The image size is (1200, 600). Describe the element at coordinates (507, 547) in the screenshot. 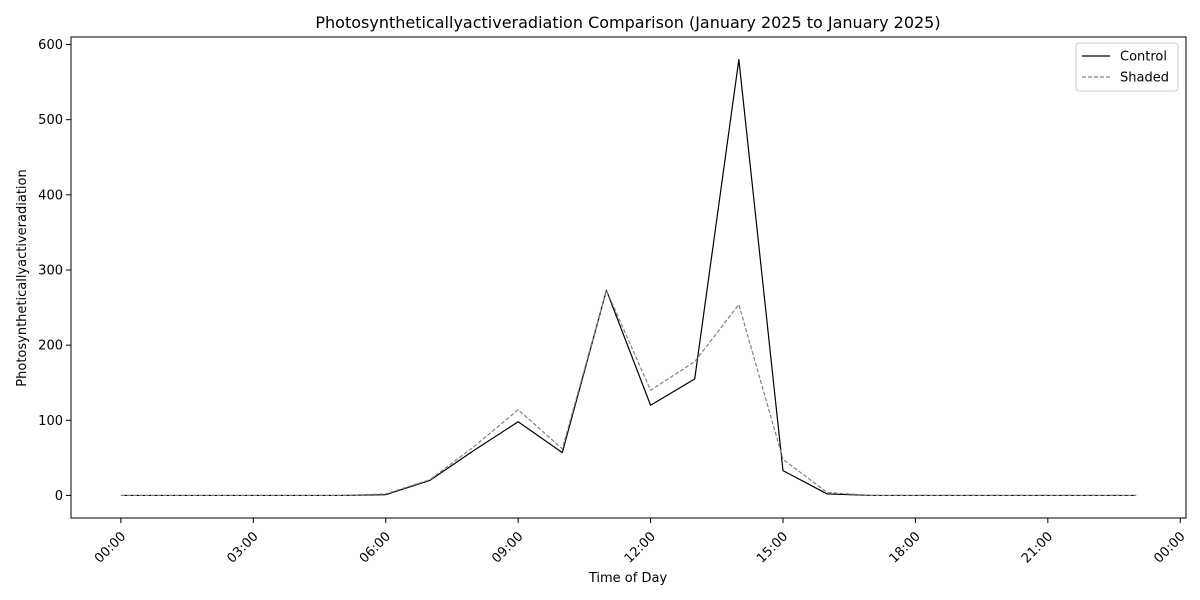

I see `x-tick-label: 09:00` at that location.